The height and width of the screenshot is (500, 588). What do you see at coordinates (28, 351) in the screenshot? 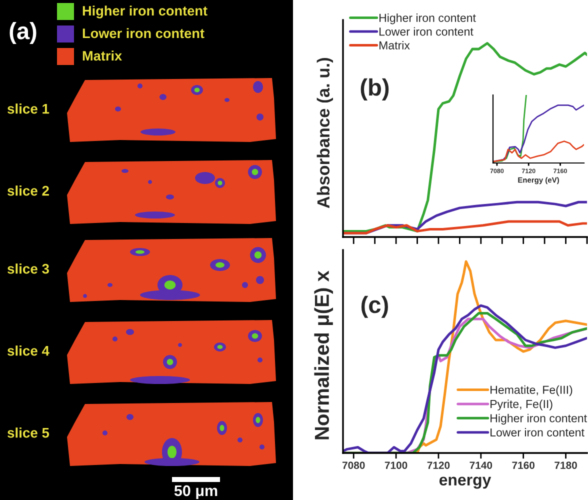
I see `text: slice 4` at bounding box center [28, 351].